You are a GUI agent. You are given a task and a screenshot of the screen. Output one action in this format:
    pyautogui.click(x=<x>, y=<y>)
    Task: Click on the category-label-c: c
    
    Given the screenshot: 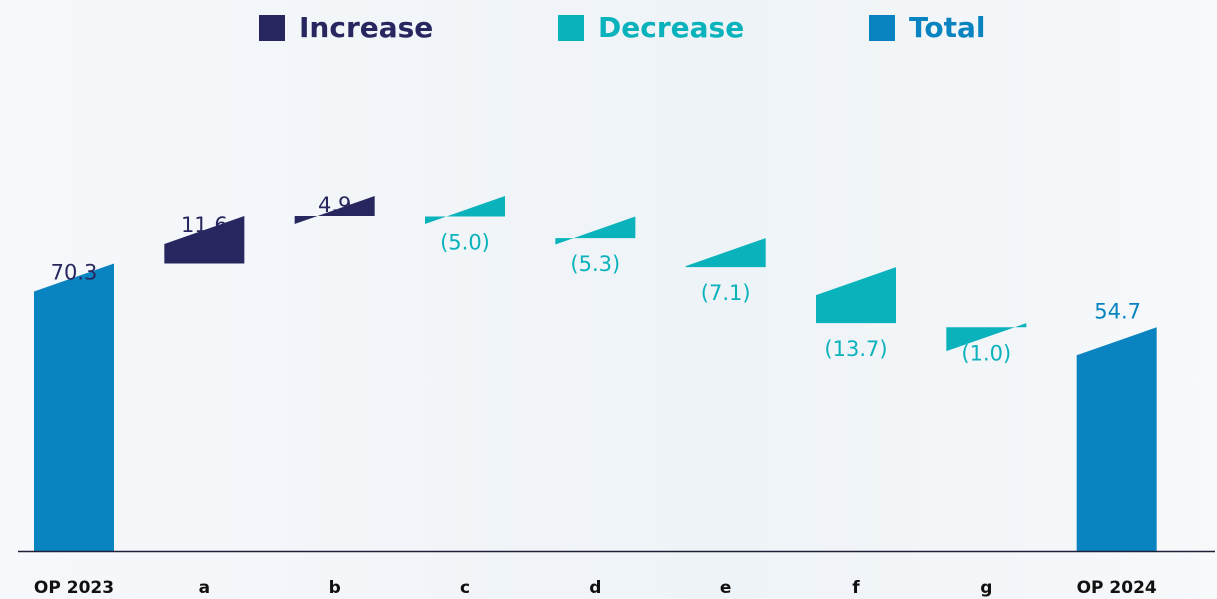 What is the action you would take?
    pyautogui.click(x=465, y=588)
    